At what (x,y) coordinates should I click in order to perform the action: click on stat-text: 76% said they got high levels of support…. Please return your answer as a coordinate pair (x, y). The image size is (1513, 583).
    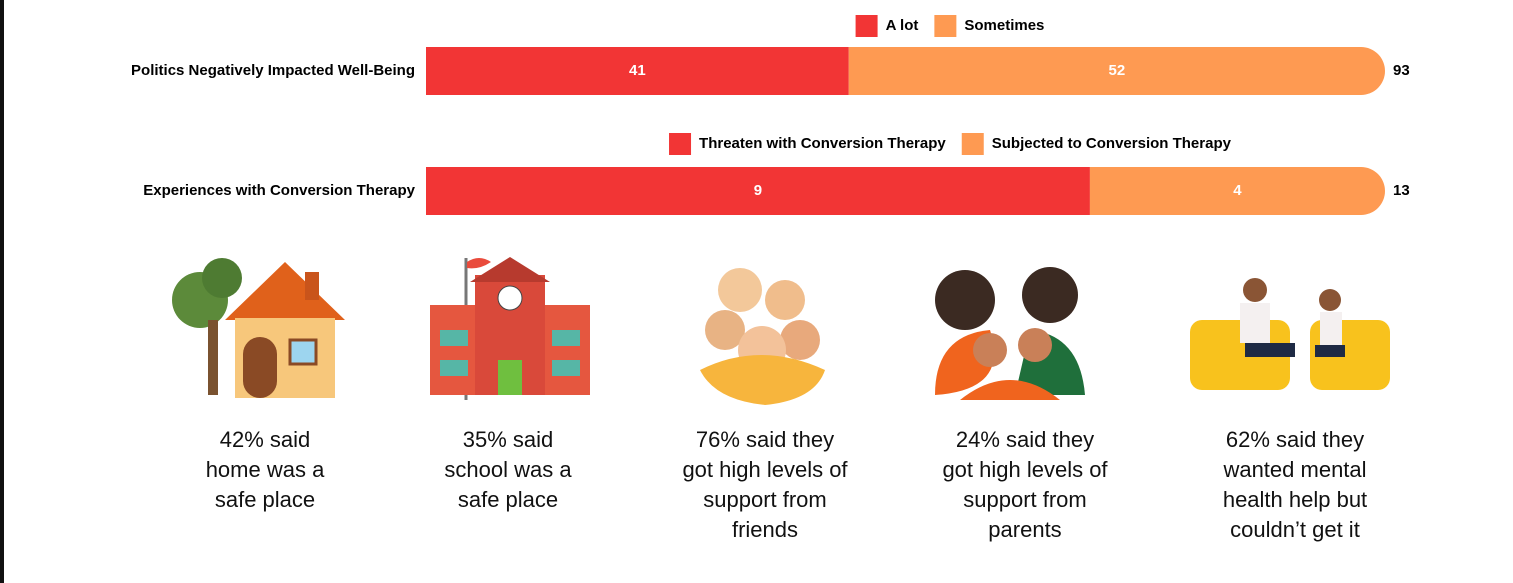
    Looking at the image, I should click on (765, 484).